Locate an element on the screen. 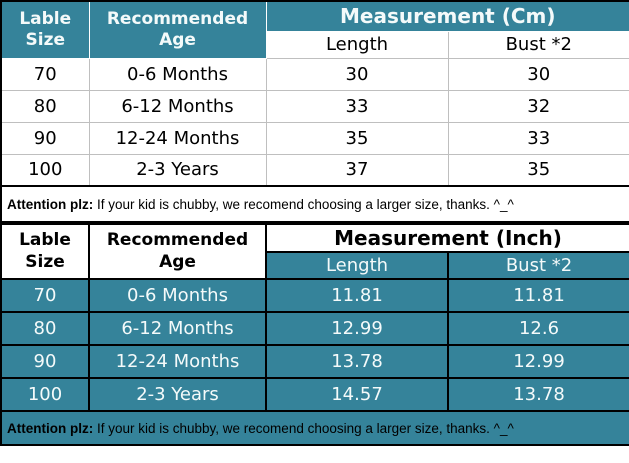 The image size is (629, 463). header-lable-size-cm: Lable Size is located at coordinates (45, 29).